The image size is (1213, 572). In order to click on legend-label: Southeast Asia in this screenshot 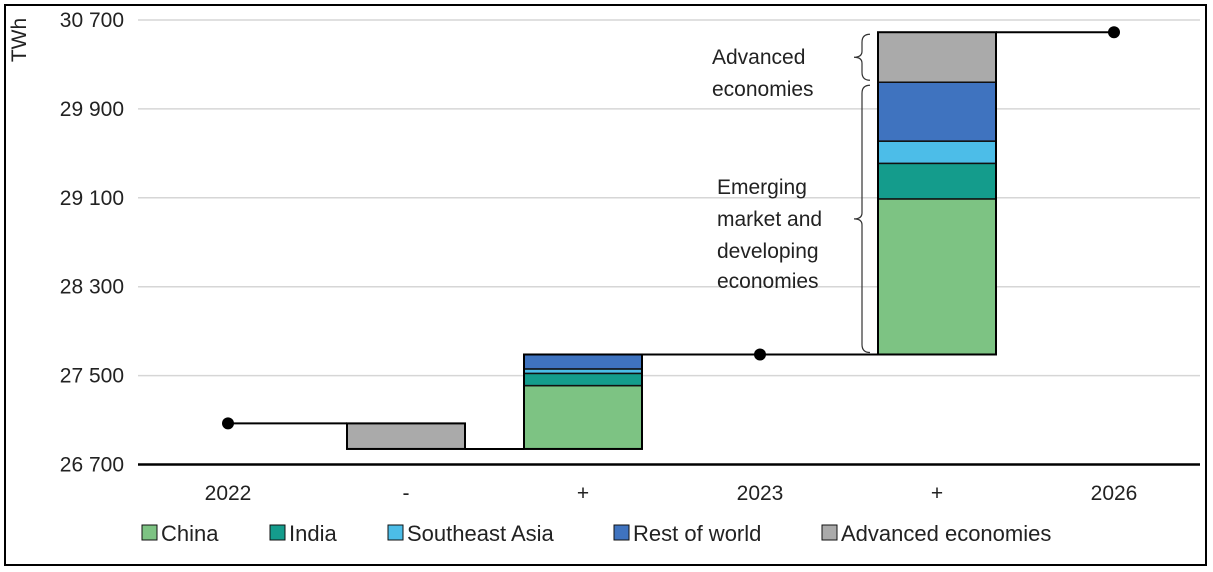, I will do `click(481, 533)`.